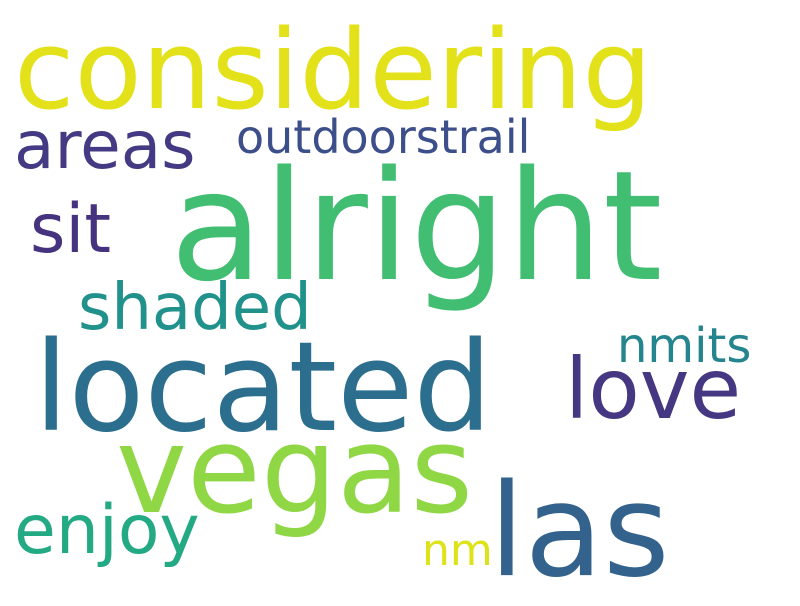 The image size is (800, 606). Describe the element at coordinates (457, 550) in the screenshot. I see `word-nm: nm` at that location.